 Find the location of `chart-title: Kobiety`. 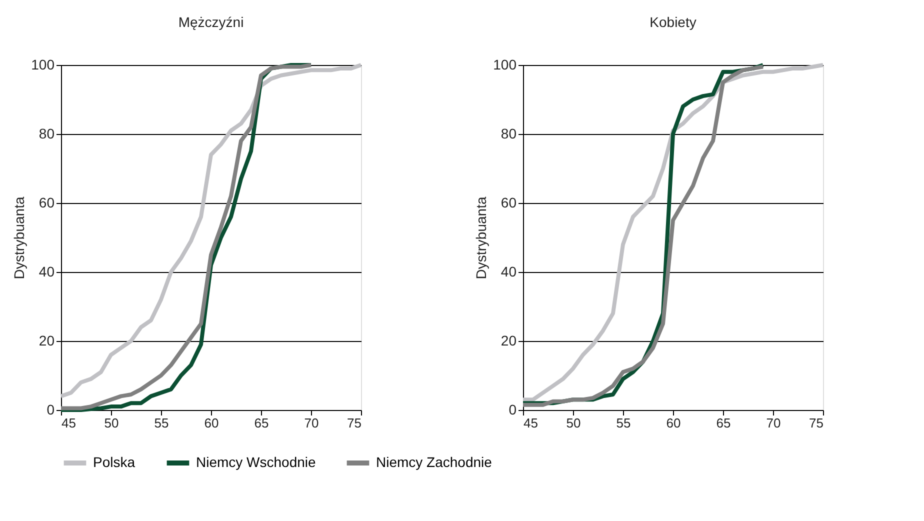

chart-title: Kobiety is located at coordinates (673, 22).